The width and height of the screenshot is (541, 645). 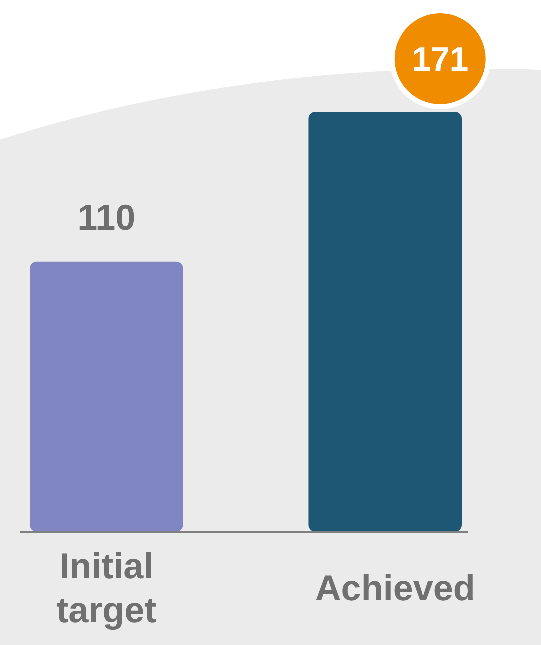 I want to click on x-tick-label: Achieved, so click(x=395, y=588).